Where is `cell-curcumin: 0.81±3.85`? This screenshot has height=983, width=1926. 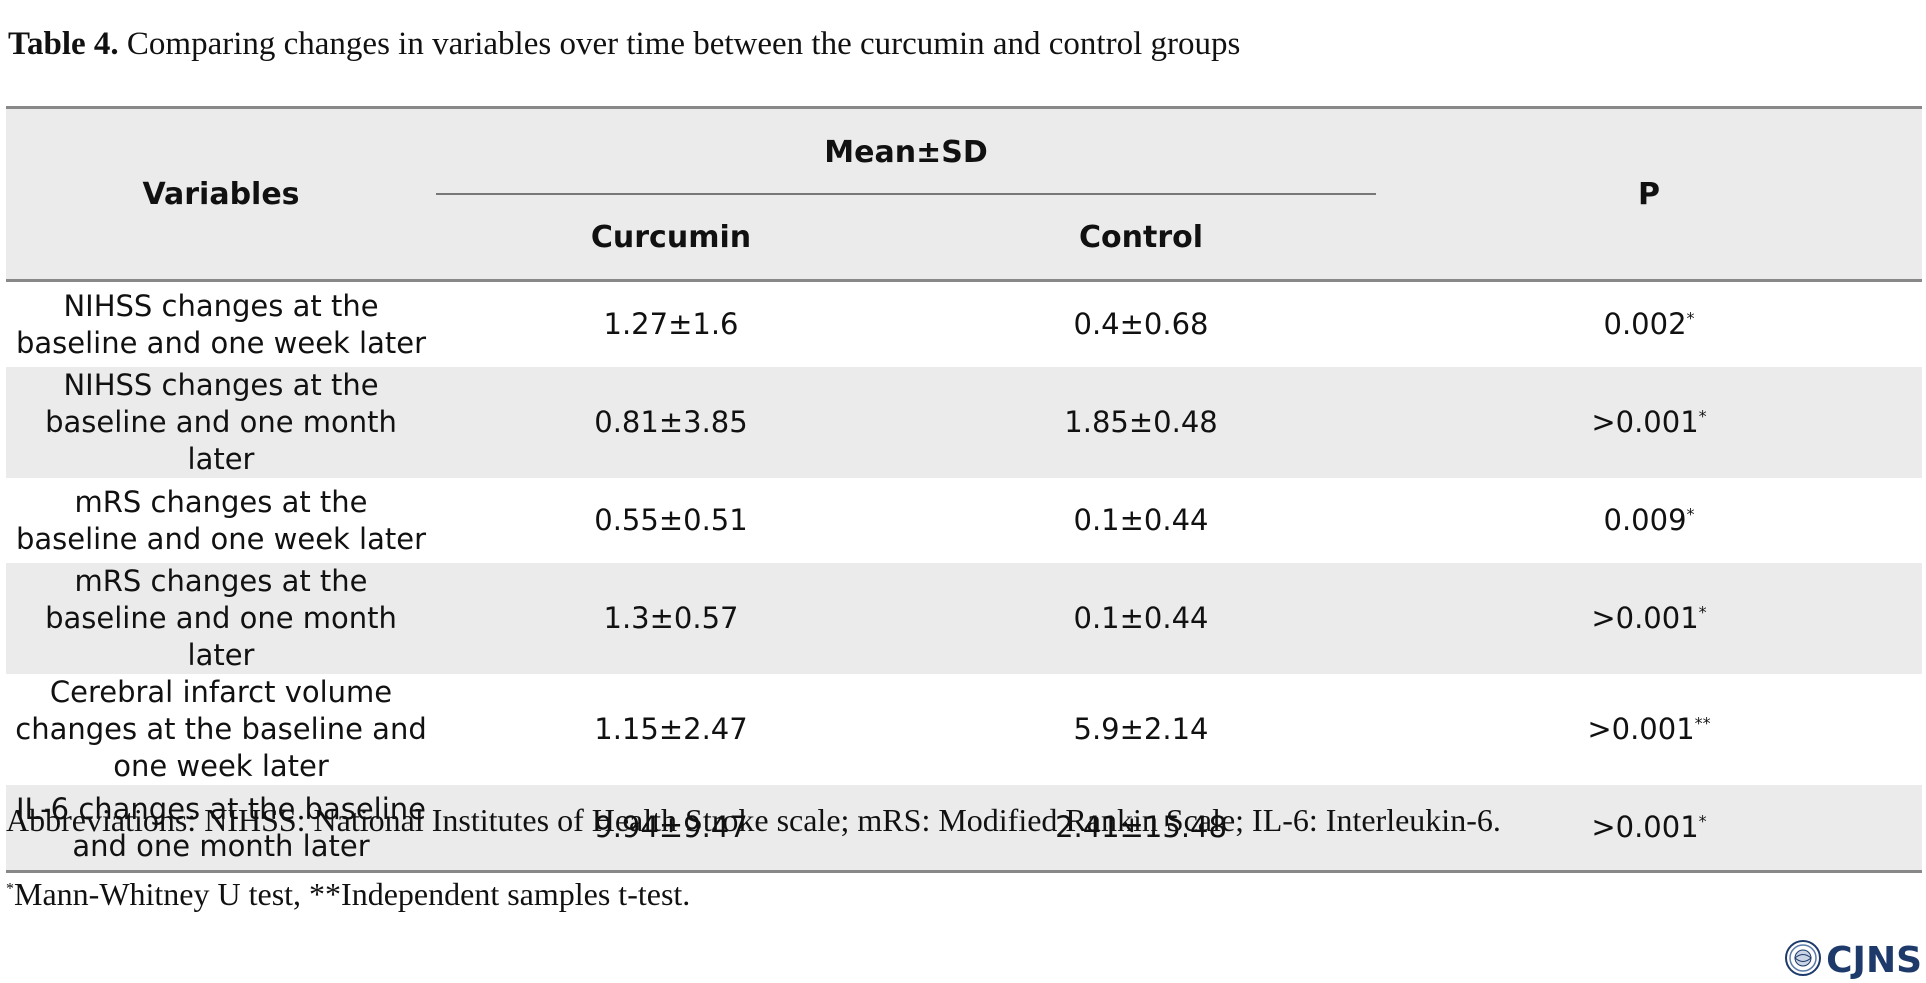 cell-curcumin: 0.81±3.85 is located at coordinates (671, 422).